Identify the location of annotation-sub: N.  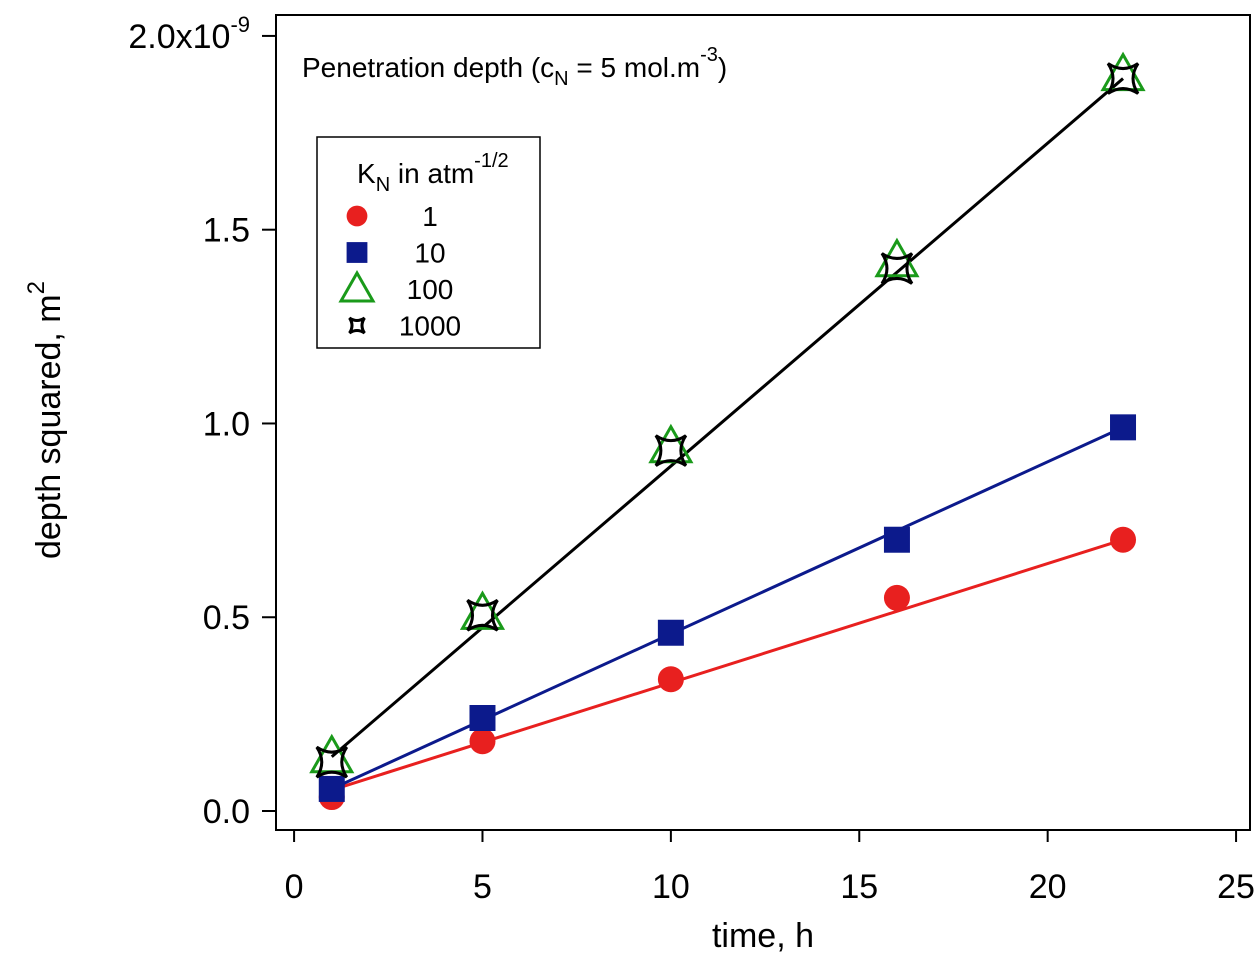
(561, 79).